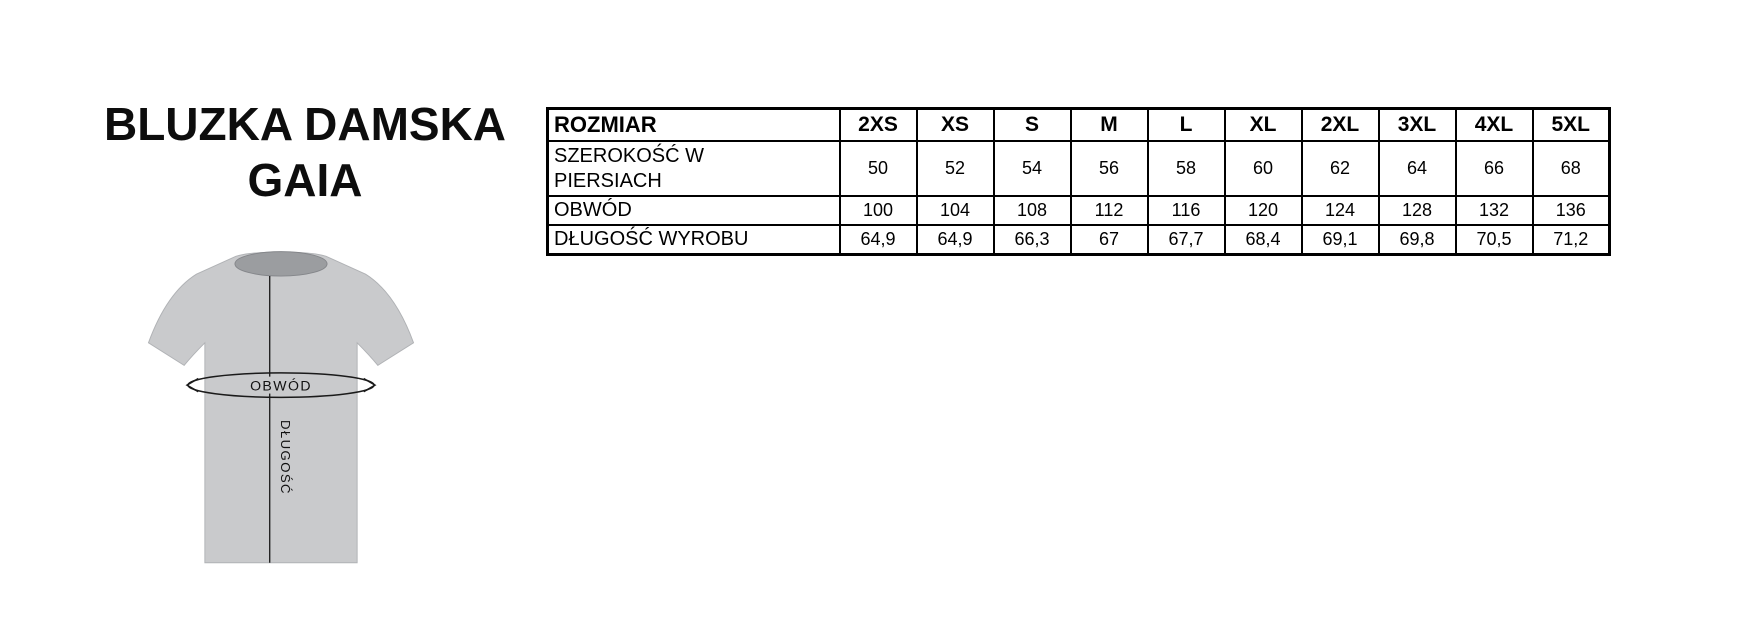 This screenshot has width=1754, height=622. I want to click on row-label-circumference: OBWÓD, so click(693, 210).